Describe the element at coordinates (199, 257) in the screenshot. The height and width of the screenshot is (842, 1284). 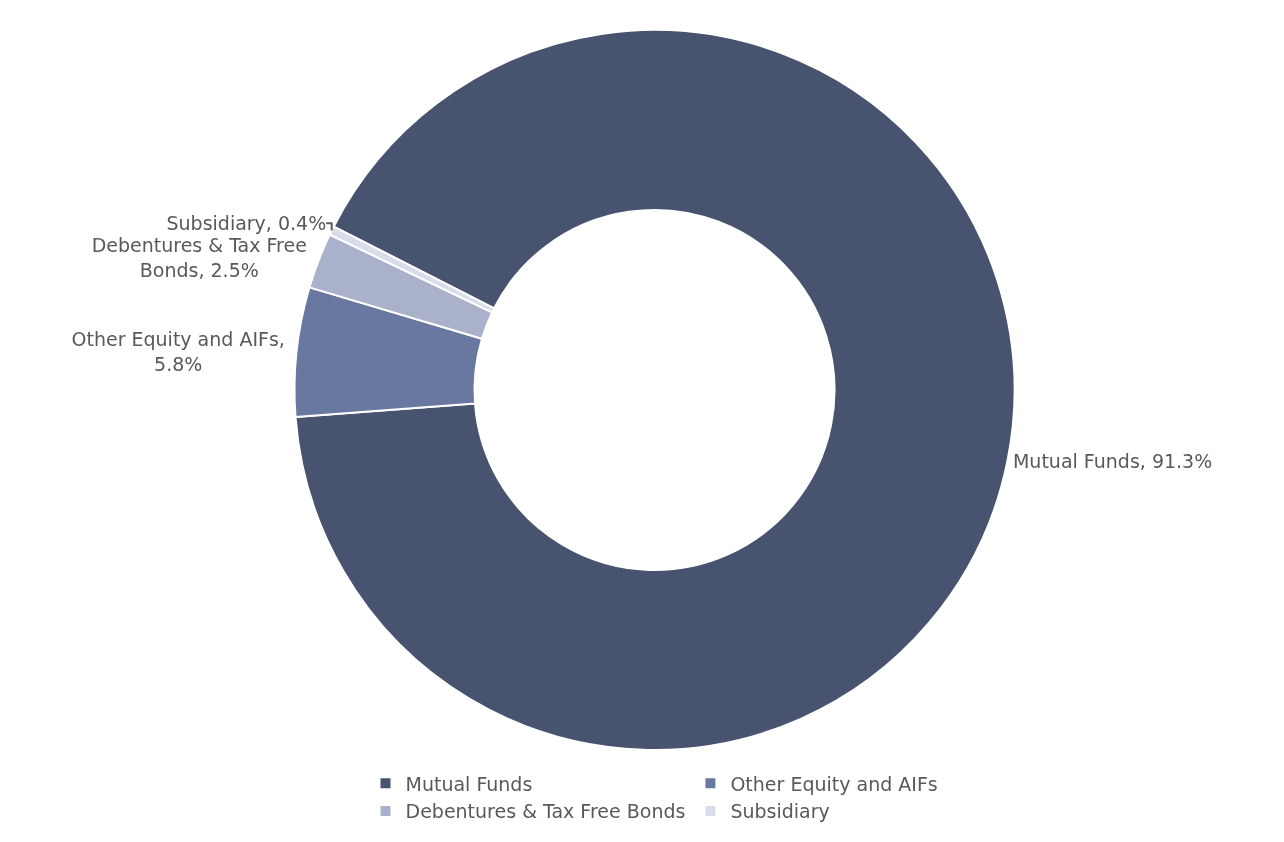
I see `data-label: Debentures & Tax Free Bonds, 2.5%` at that location.